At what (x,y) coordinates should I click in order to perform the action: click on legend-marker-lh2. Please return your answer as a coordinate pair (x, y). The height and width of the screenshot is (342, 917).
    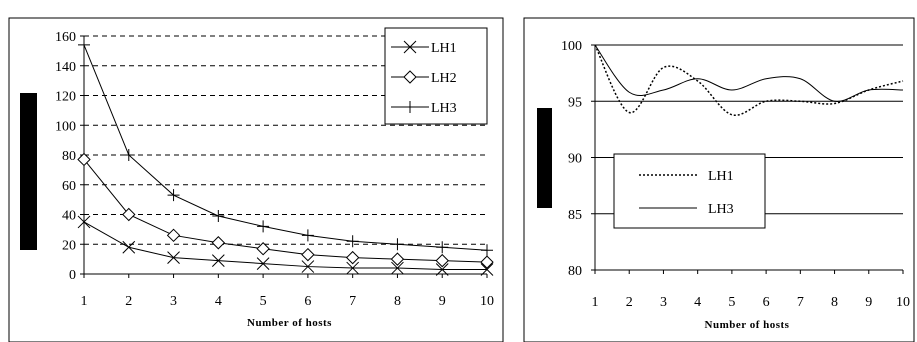
    Looking at the image, I should click on (410, 77).